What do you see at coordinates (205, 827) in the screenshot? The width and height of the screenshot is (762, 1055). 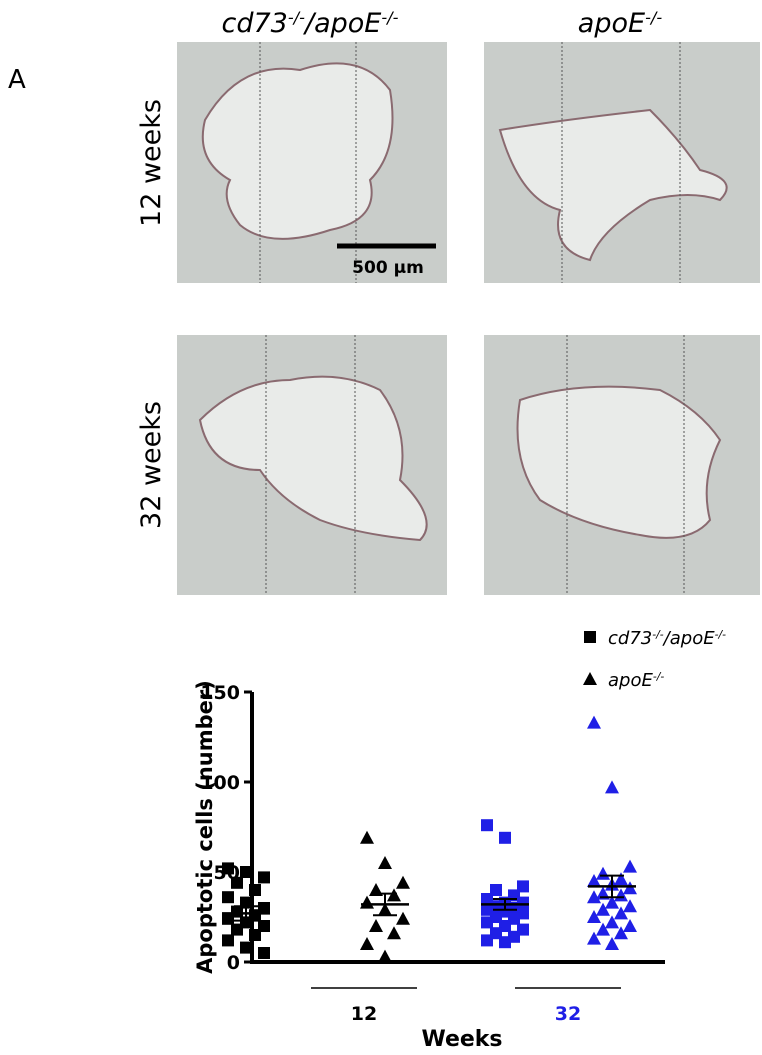 I see `y-axis-label: Apoptotic cells (number)` at bounding box center [205, 827].